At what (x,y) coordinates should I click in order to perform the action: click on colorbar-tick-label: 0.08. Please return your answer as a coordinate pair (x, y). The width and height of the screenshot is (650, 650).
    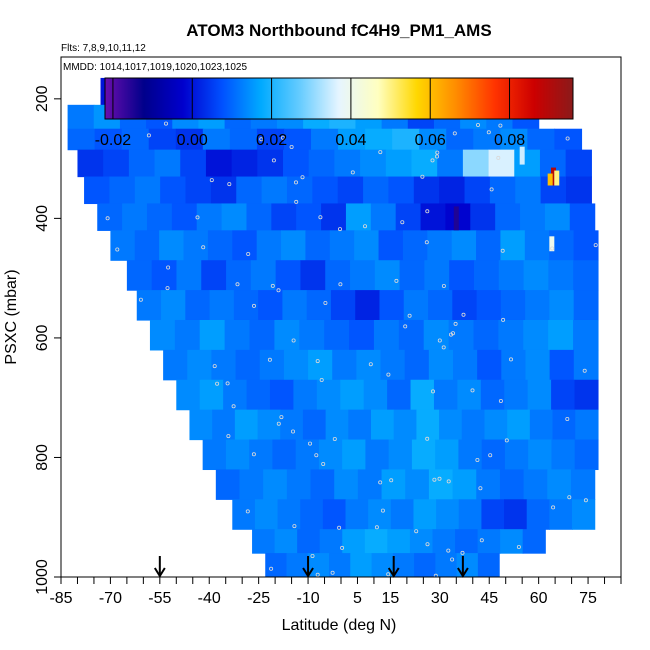
    Looking at the image, I should click on (509, 140).